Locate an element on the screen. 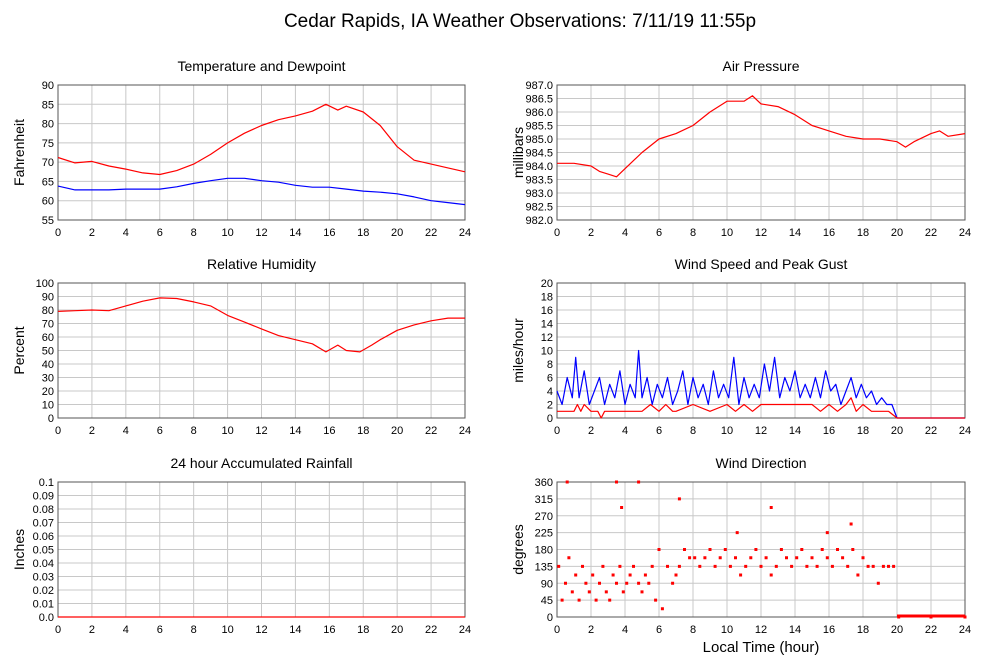  temp-title: Temperature and Dewpoint is located at coordinates (261, 66).